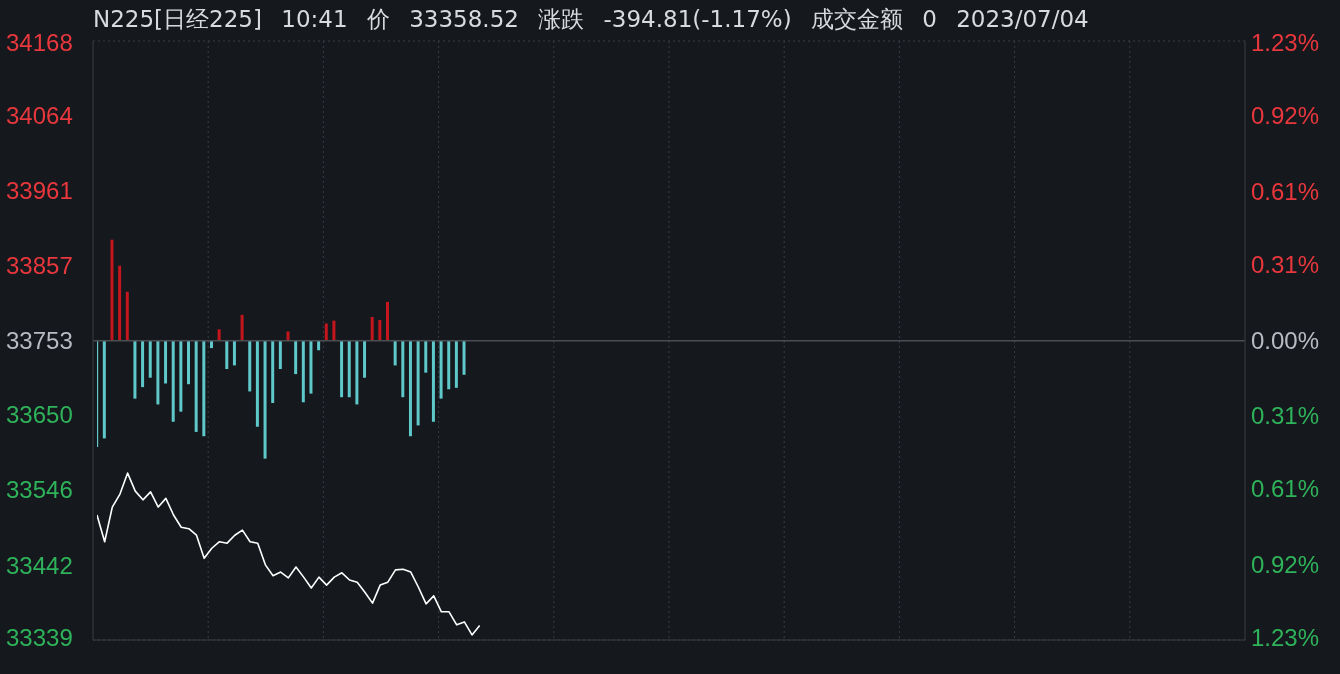 This screenshot has width=1340, height=674. Describe the element at coordinates (39, 565) in the screenshot. I see `y-tick-label: 33442` at that location.